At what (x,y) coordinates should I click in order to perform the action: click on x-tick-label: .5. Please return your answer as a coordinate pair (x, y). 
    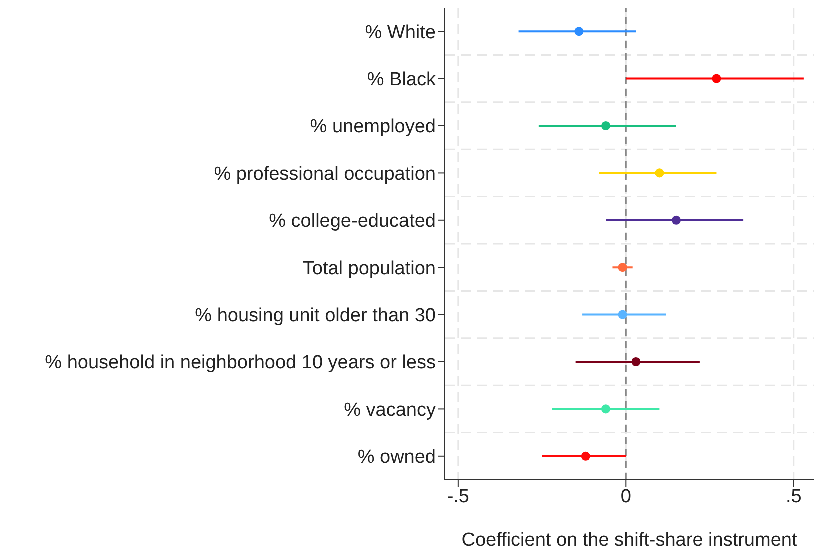
    Looking at the image, I should click on (794, 497).